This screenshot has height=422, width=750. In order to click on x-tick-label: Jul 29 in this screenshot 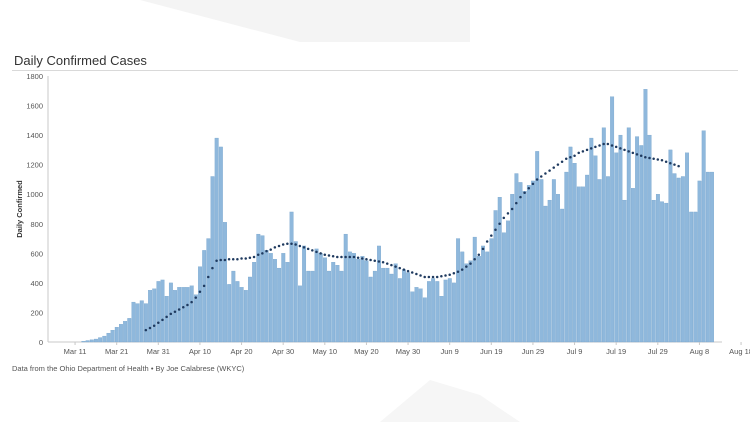, I will do `click(658, 351)`.